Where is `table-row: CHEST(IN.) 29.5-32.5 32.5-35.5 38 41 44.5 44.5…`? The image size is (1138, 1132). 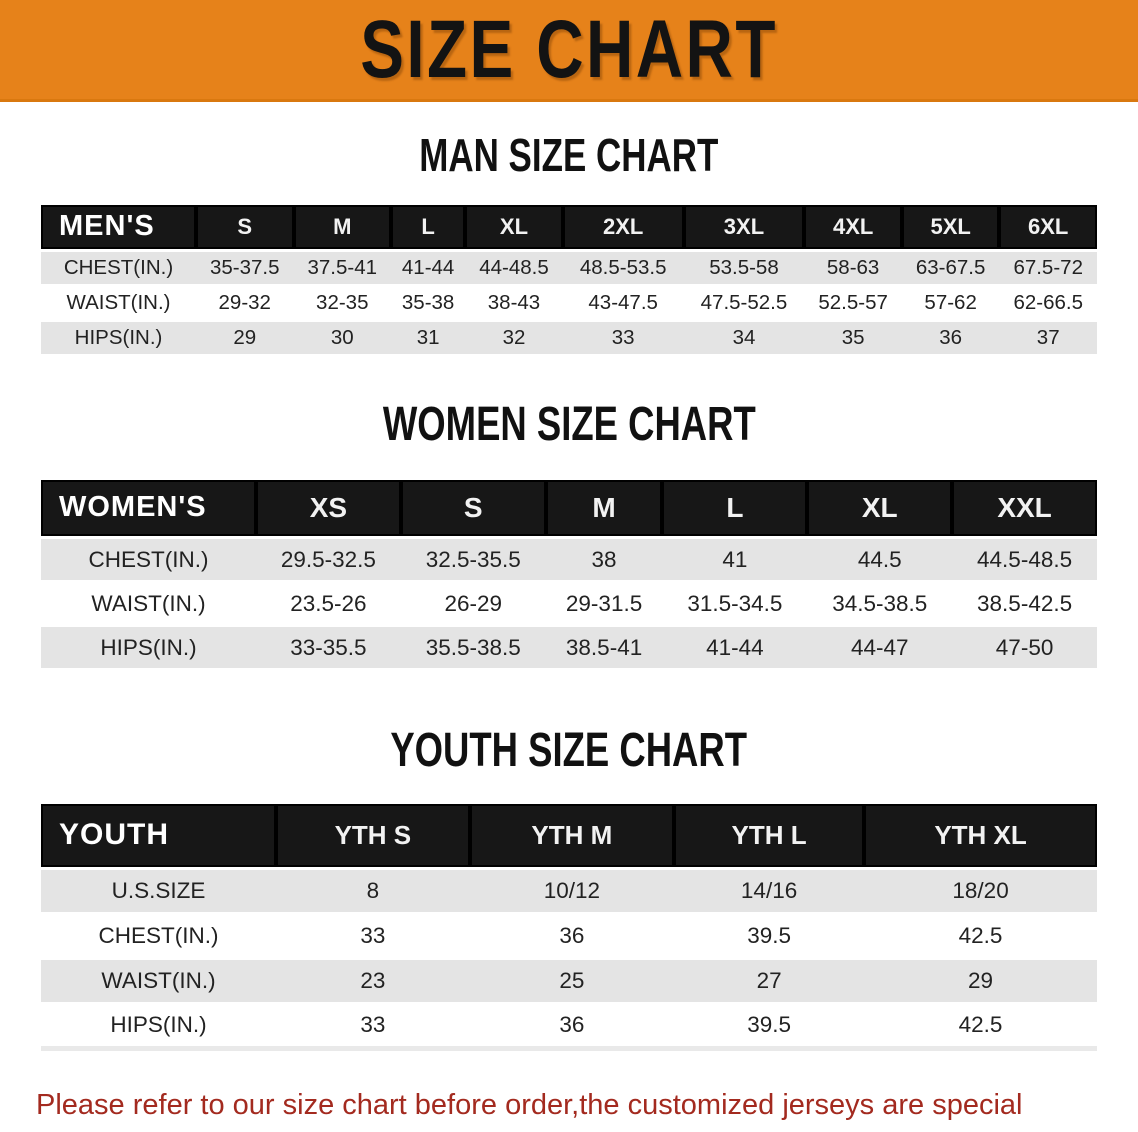 table-row: CHEST(IN.) 29.5-32.5 32.5-35.5 38 41 44.5 44.5… is located at coordinates (569, 559).